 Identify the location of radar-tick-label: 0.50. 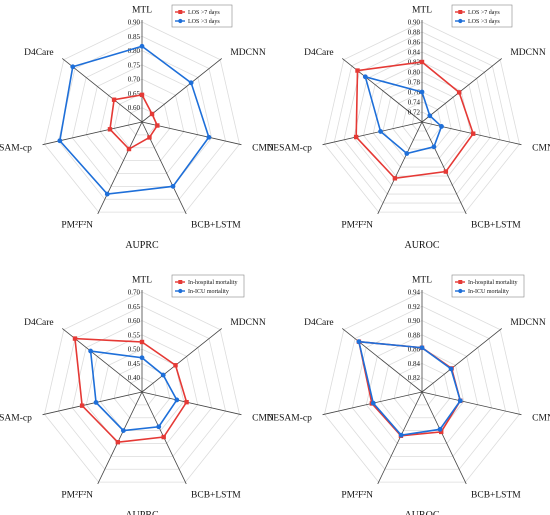
(134, 350).